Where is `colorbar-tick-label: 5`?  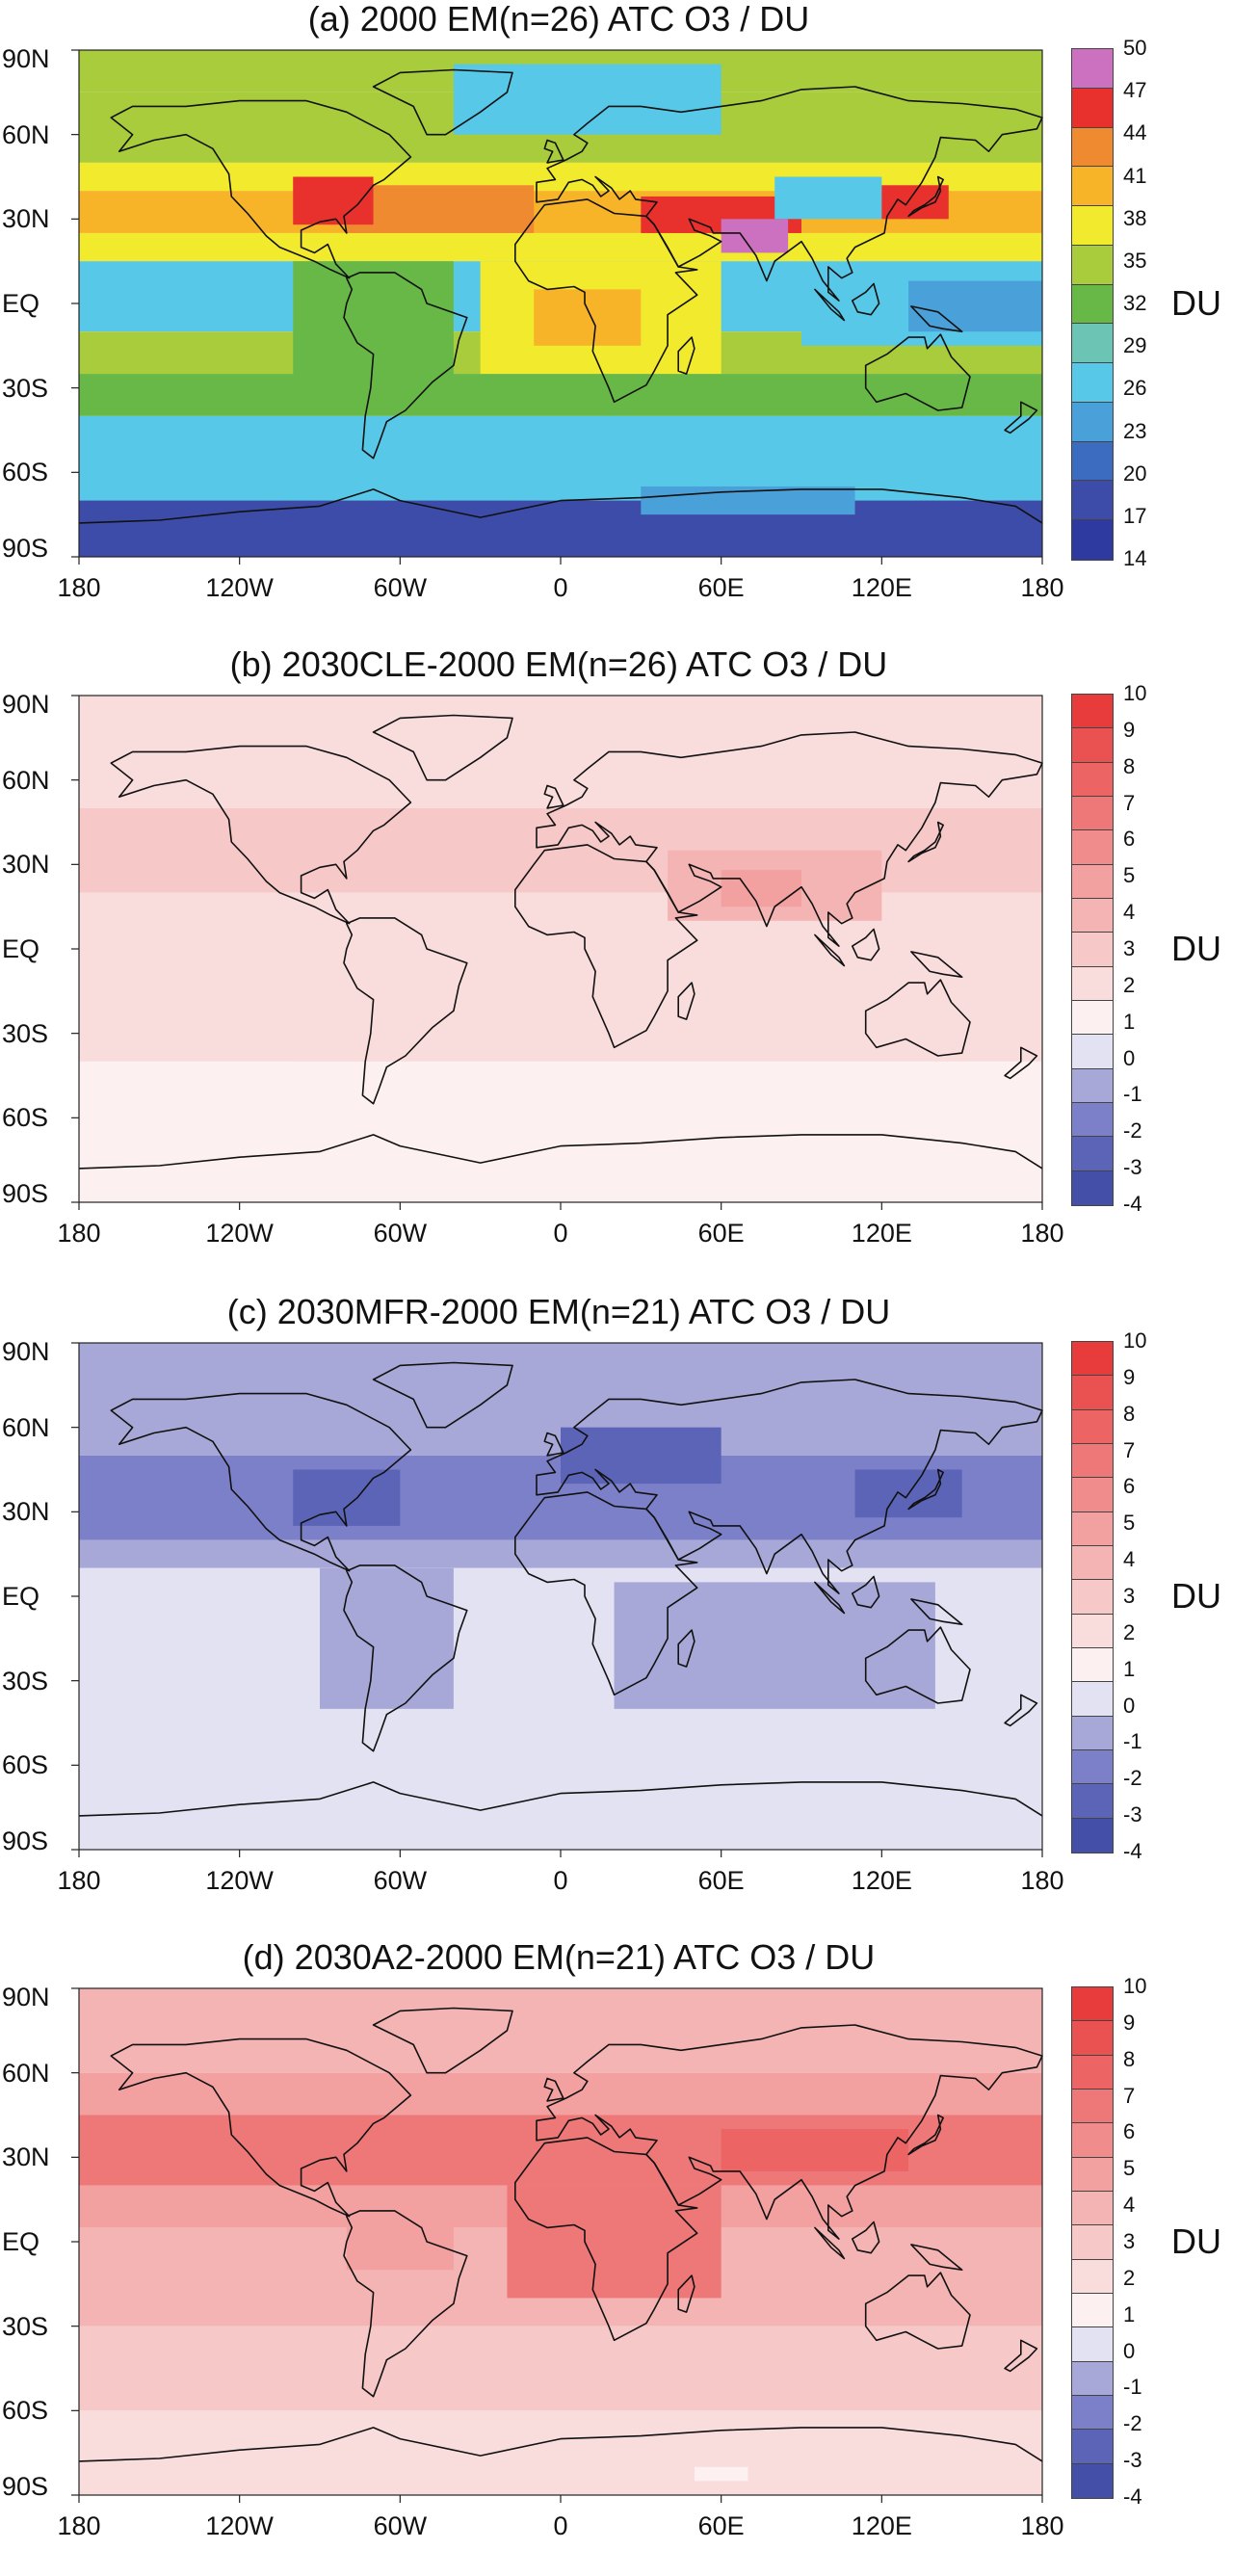 colorbar-tick-label: 5 is located at coordinates (1129, 1524).